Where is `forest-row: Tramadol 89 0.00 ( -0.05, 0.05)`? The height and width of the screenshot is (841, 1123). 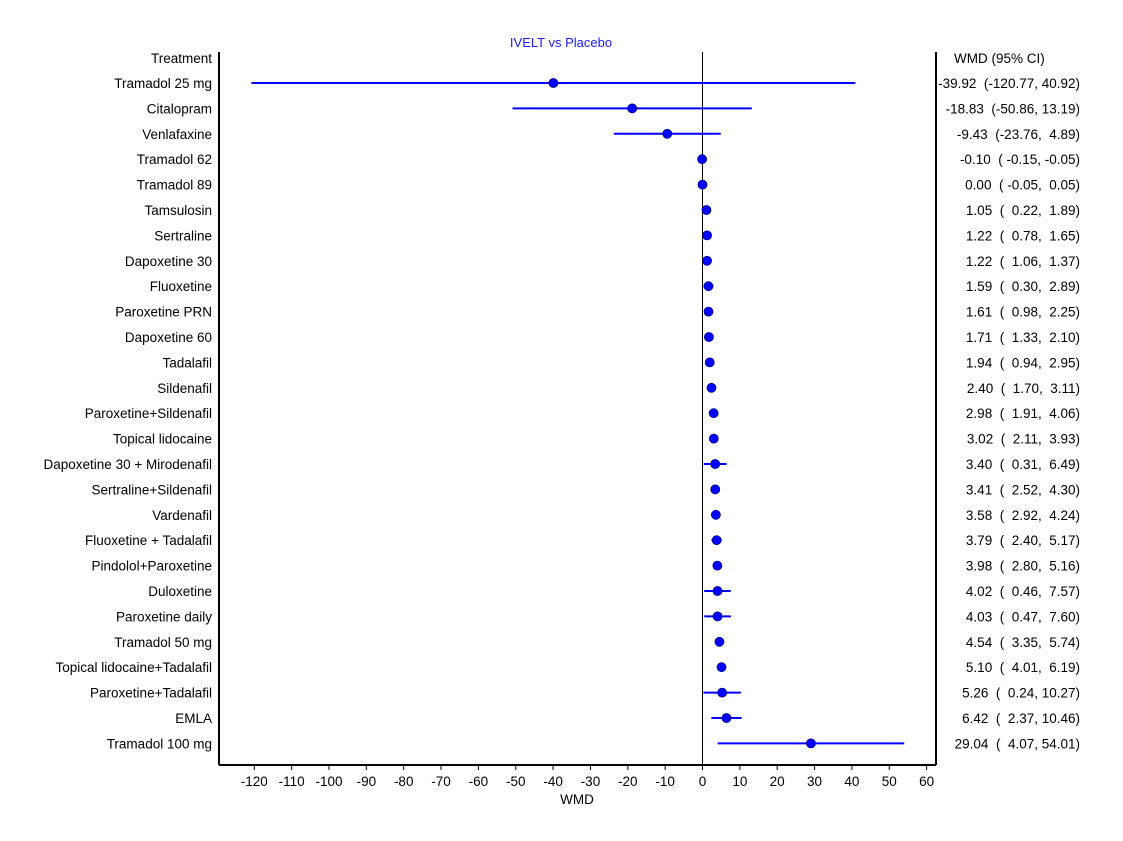 forest-row: Tramadol 89 0.00 ( -0.05, 0.05) is located at coordinates (608, 185).